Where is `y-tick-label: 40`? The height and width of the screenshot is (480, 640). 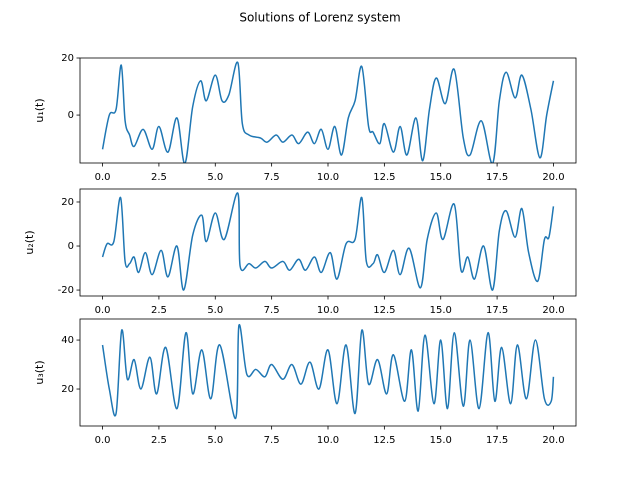 y-tick-label: 40 is located at coordinates (67, 340).